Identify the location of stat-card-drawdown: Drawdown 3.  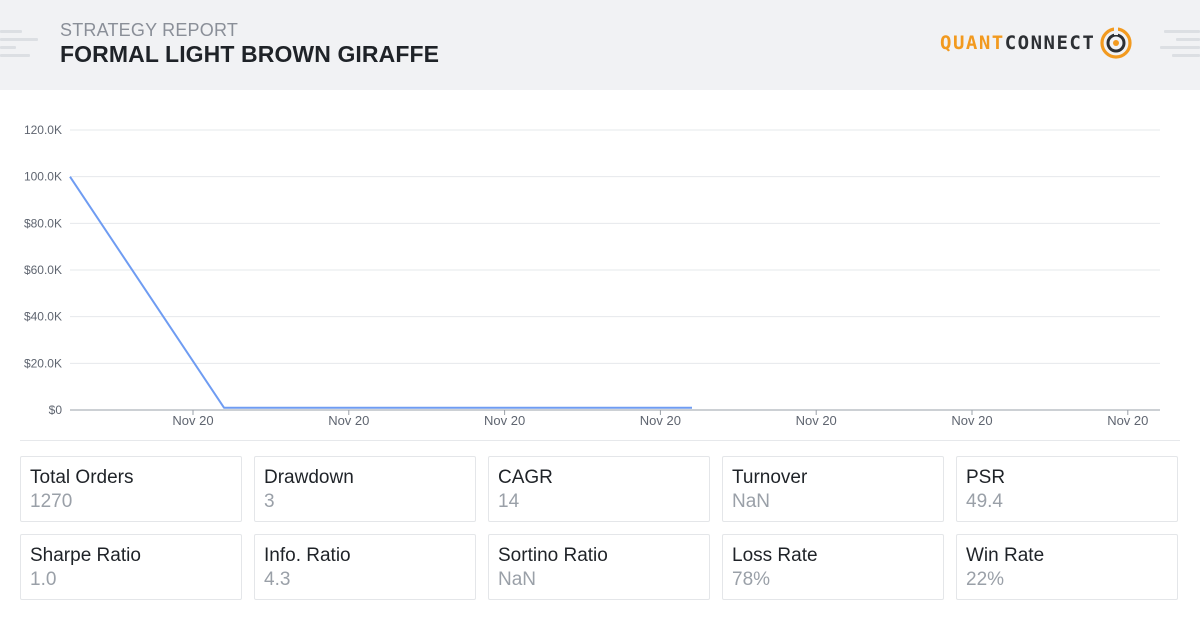
(365, 489).